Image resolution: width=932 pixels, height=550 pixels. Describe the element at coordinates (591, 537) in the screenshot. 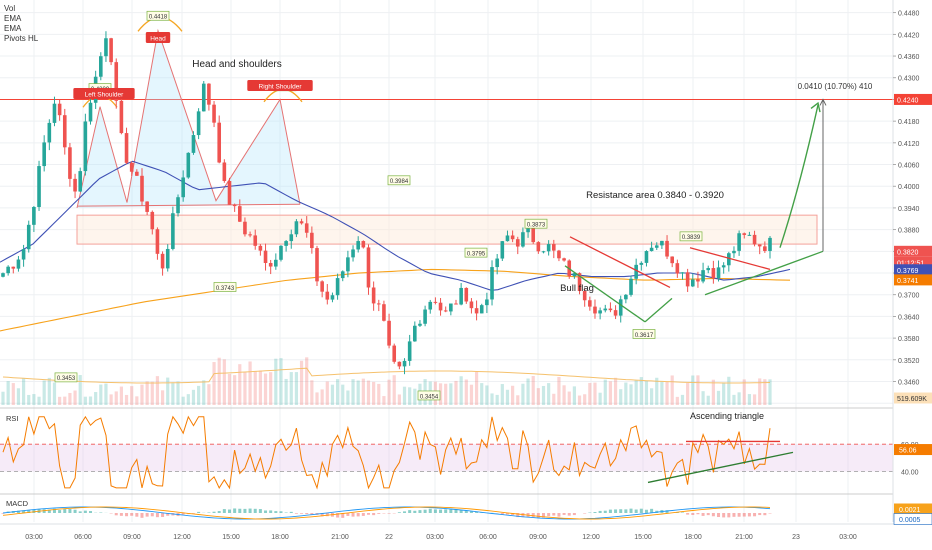

I see `time-tick-label: 12:00` at that location.